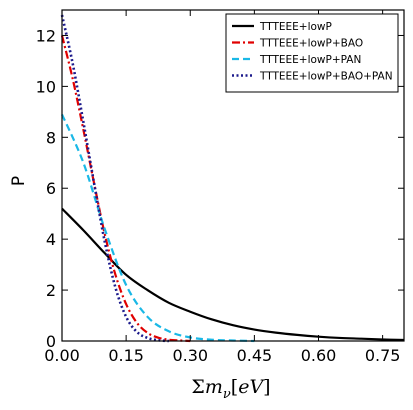  What do you see at coordinates (310, 60) in the screenshot?
I see `legend-label-ttteee-lowp-pan: TTTEEE+lowP+PAN` at bounding box center [310, 60].